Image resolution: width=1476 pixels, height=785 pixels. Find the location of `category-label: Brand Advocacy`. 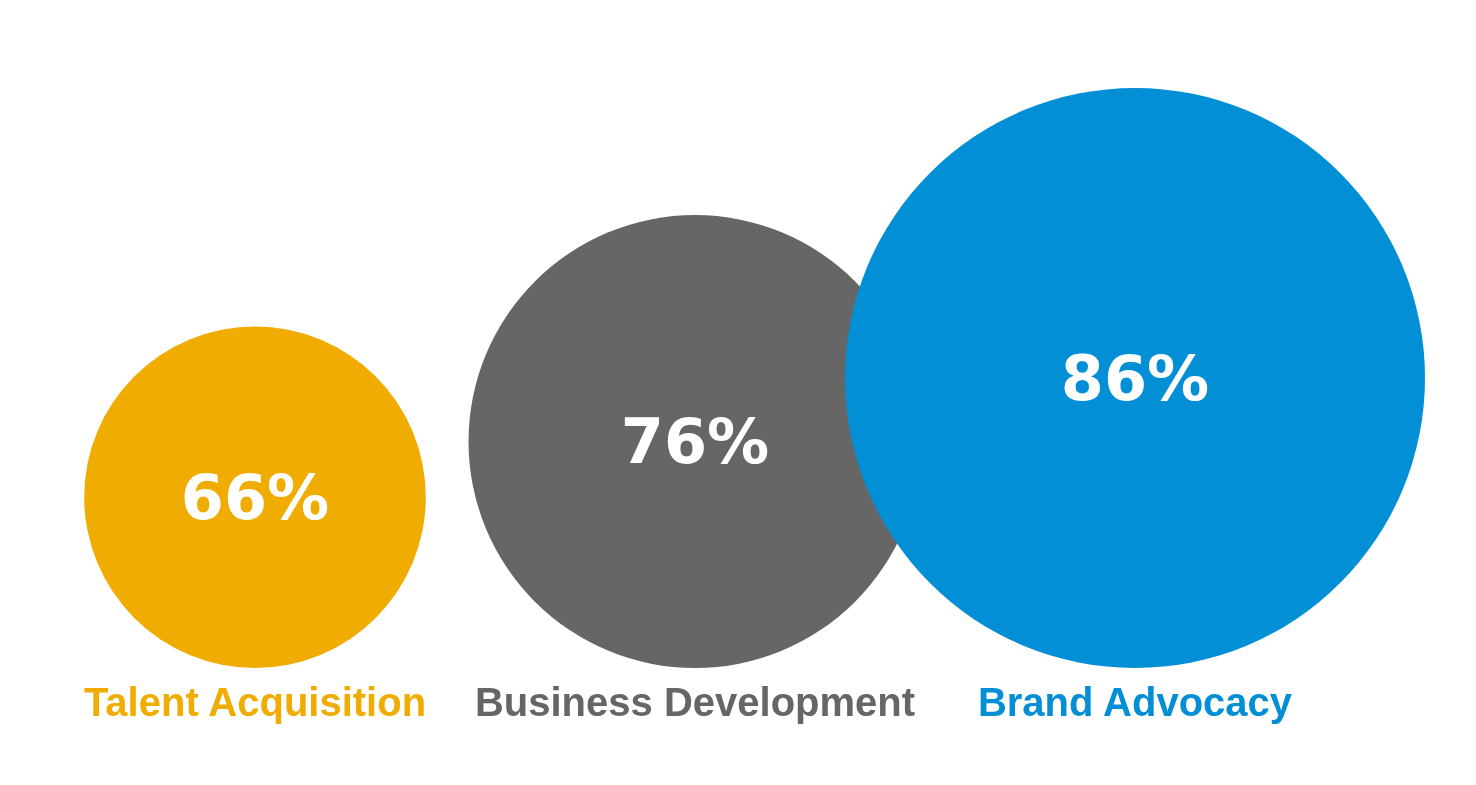

category-label: Brand Advocacy is located at coordinates (1135, 702).